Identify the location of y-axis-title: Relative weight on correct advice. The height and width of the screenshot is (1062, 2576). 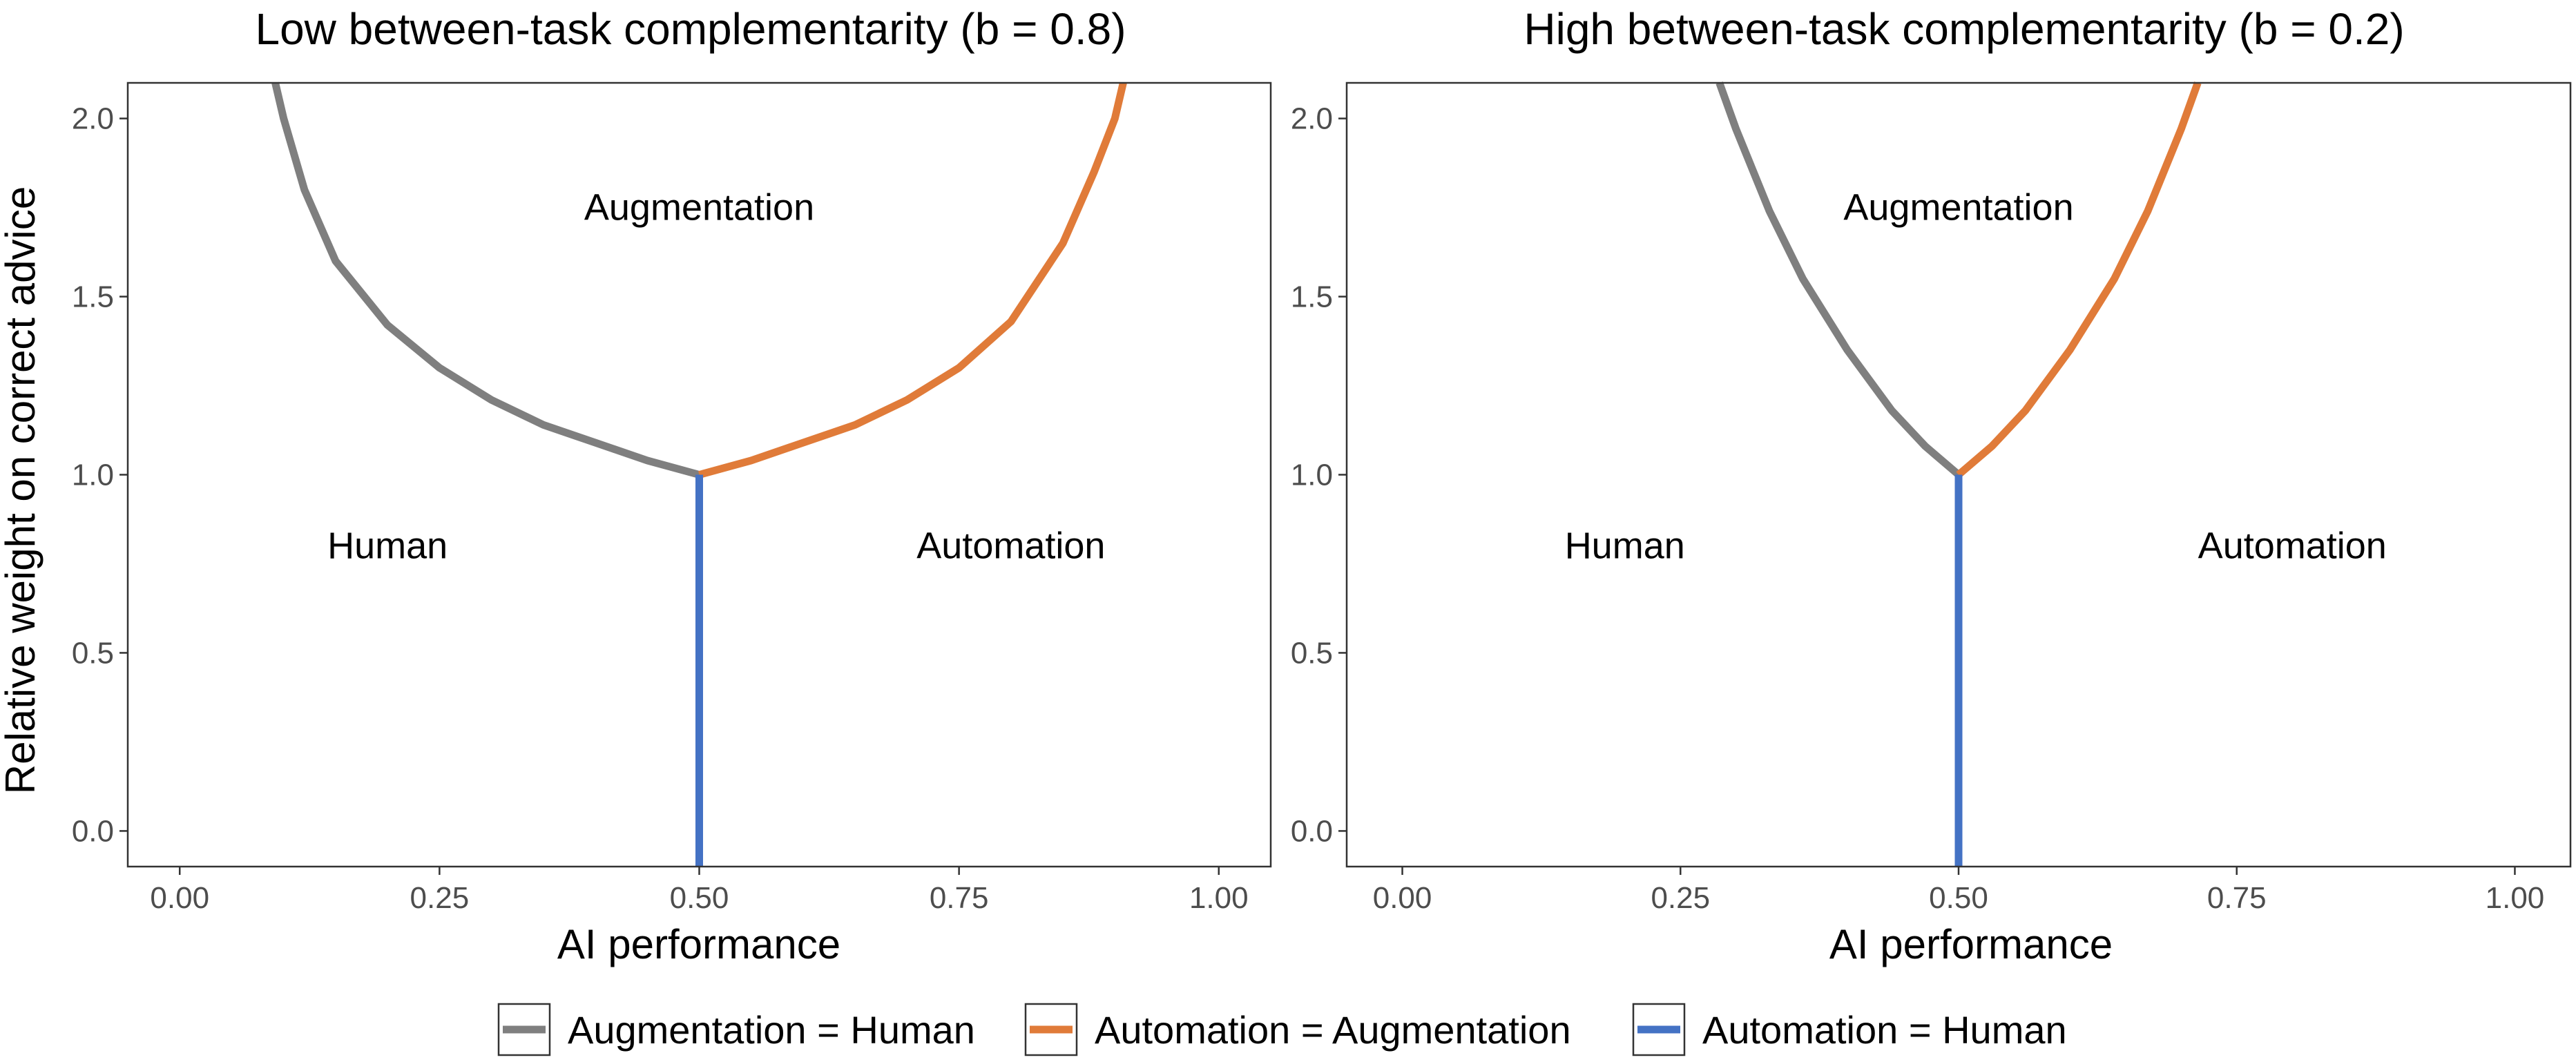
(22, 490).